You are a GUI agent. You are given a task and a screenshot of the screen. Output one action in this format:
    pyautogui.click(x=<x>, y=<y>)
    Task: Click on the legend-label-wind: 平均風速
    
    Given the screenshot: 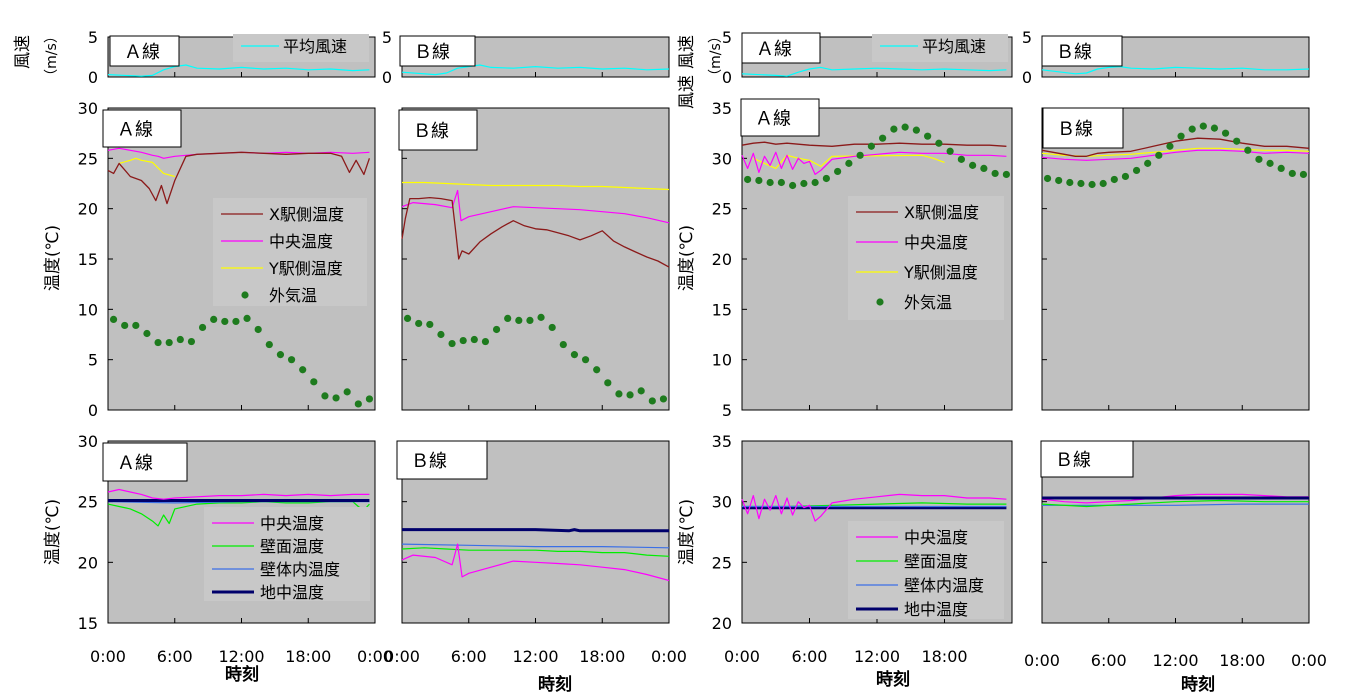 What is the action you would take?
    pyautogui.click(x=954, y=46)
    